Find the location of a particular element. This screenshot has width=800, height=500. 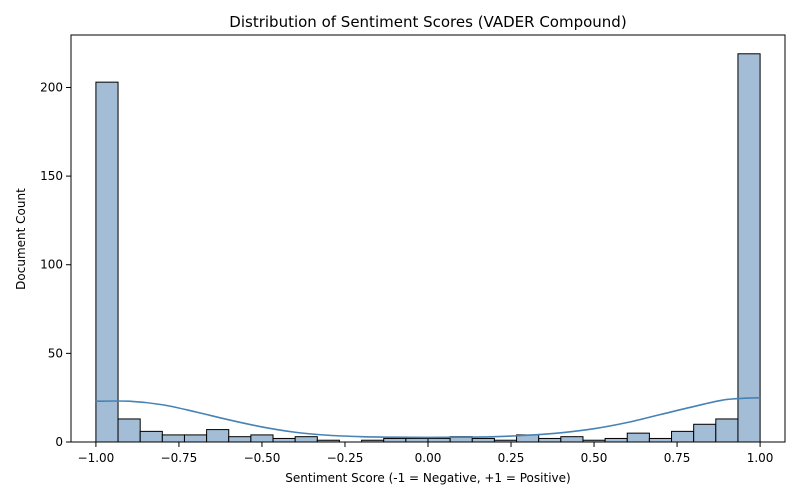

y-axis-ticks: 0 50 100 150 200 is located at coordinates (55, 264).